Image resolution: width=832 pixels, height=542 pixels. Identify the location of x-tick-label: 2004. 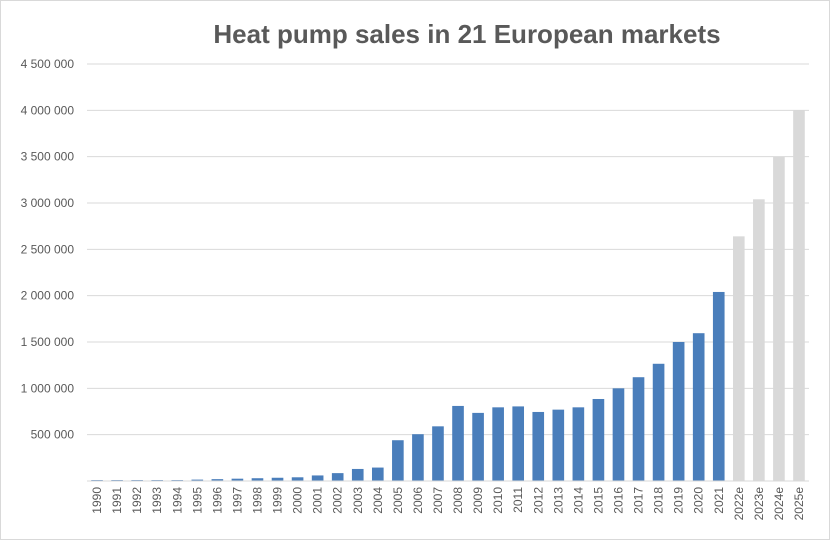
(378, 500).